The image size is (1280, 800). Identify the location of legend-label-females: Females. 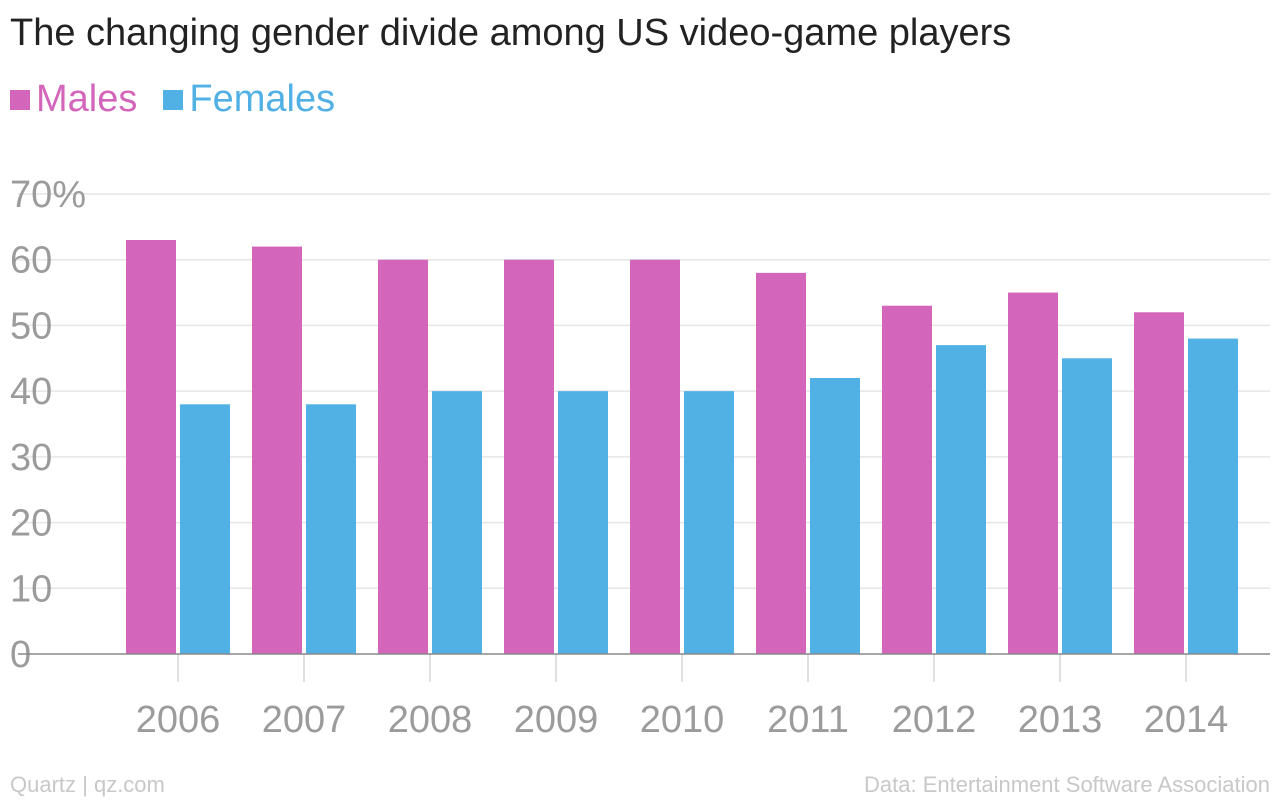
(262, 99).